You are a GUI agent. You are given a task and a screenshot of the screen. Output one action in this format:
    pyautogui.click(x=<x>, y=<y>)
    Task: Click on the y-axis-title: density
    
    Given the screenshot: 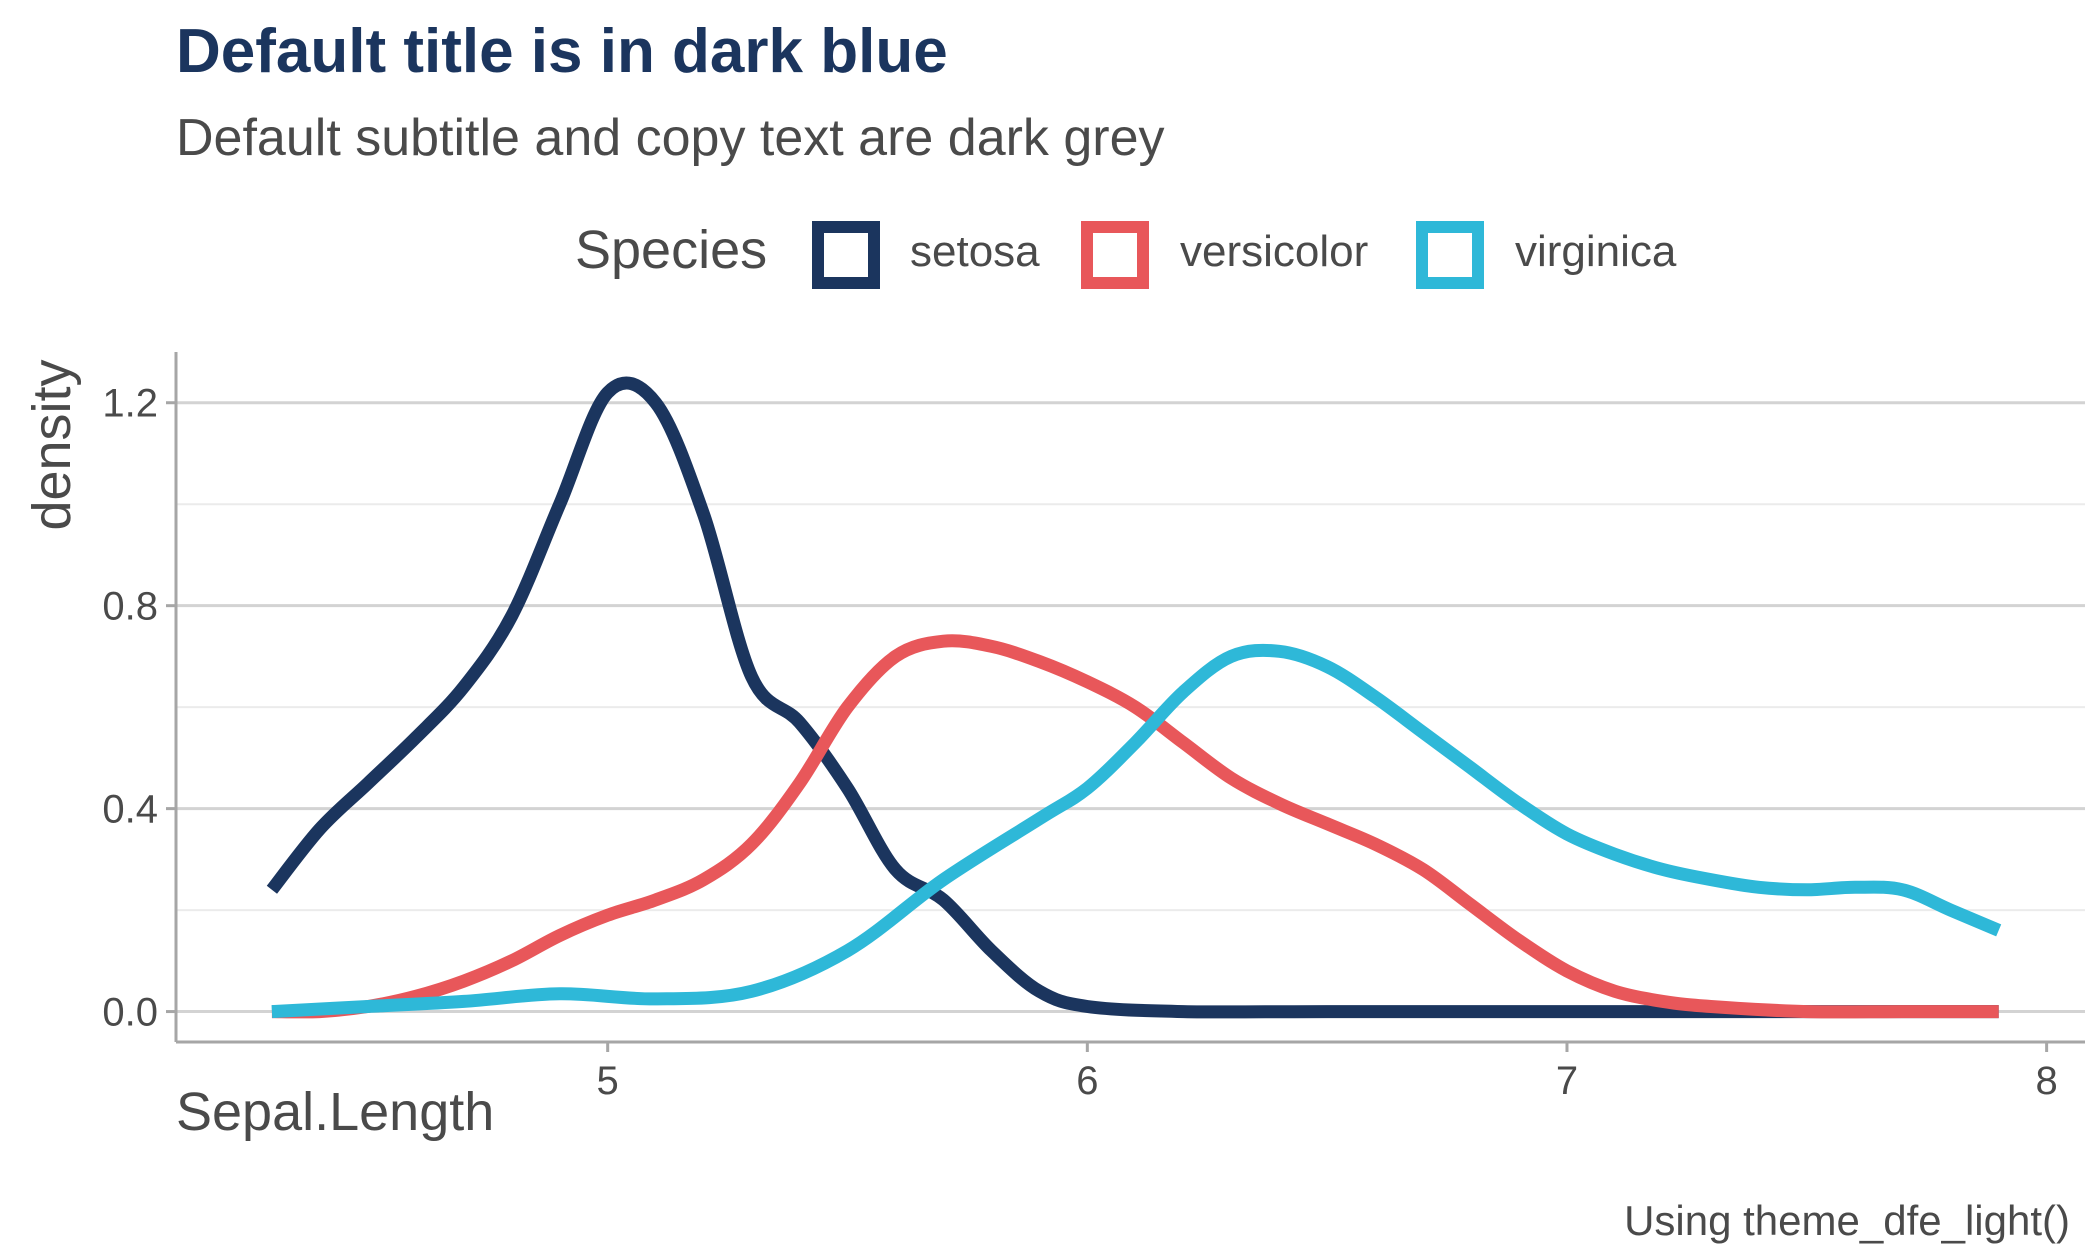 What is the action you would take?
    pyautogui.click(x=52, y=444)
    